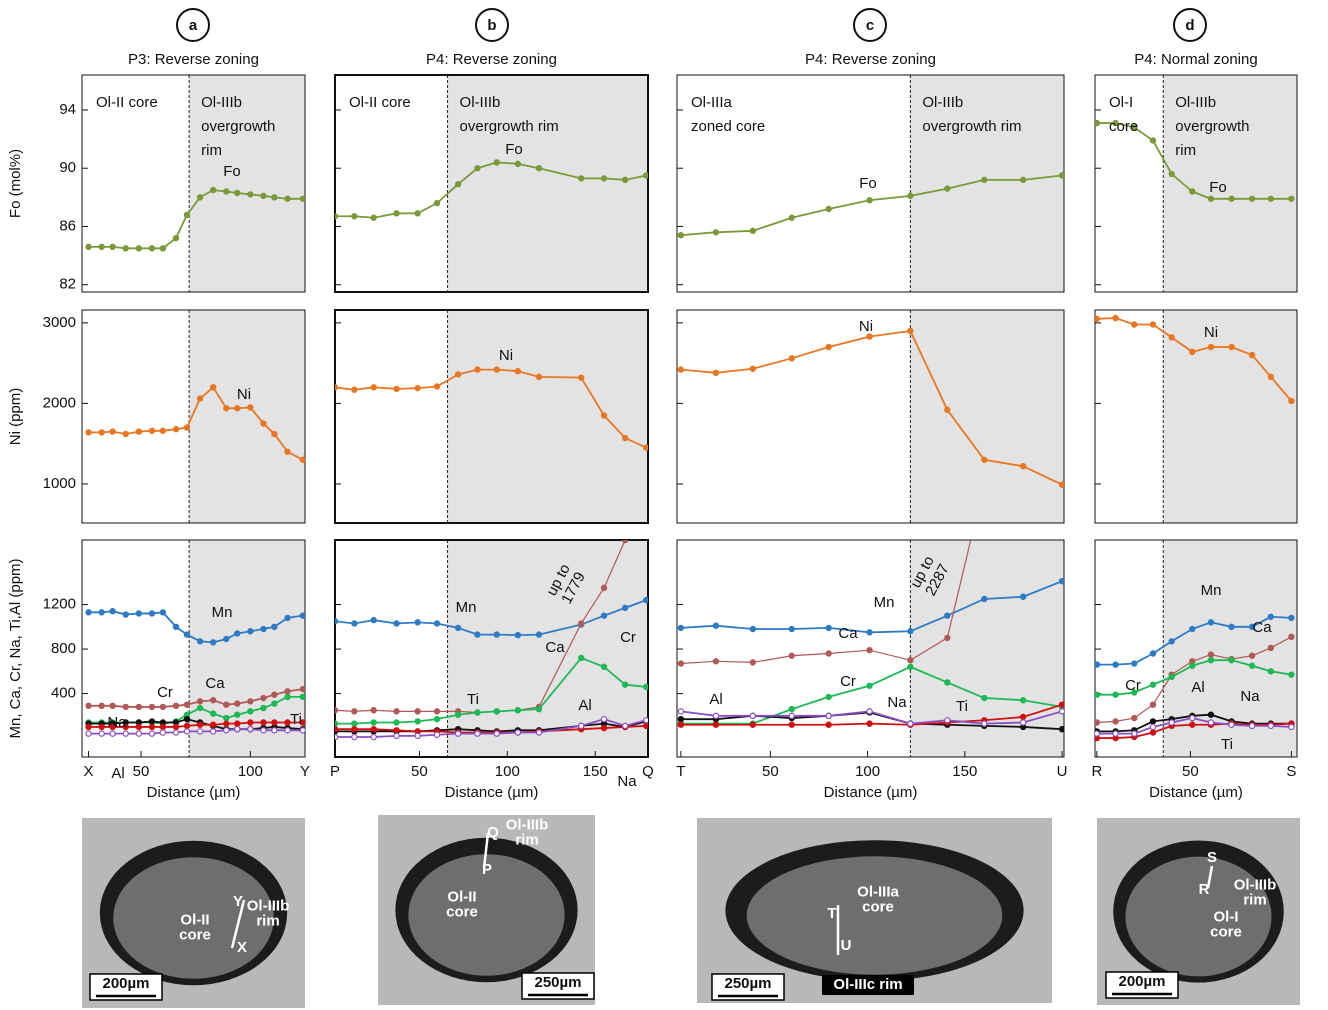 The image size is (1328, 1010). Describe the element at coordinates (1226, 916) in the screenshot. I see `micrograph-label: Ol-I` at that location.